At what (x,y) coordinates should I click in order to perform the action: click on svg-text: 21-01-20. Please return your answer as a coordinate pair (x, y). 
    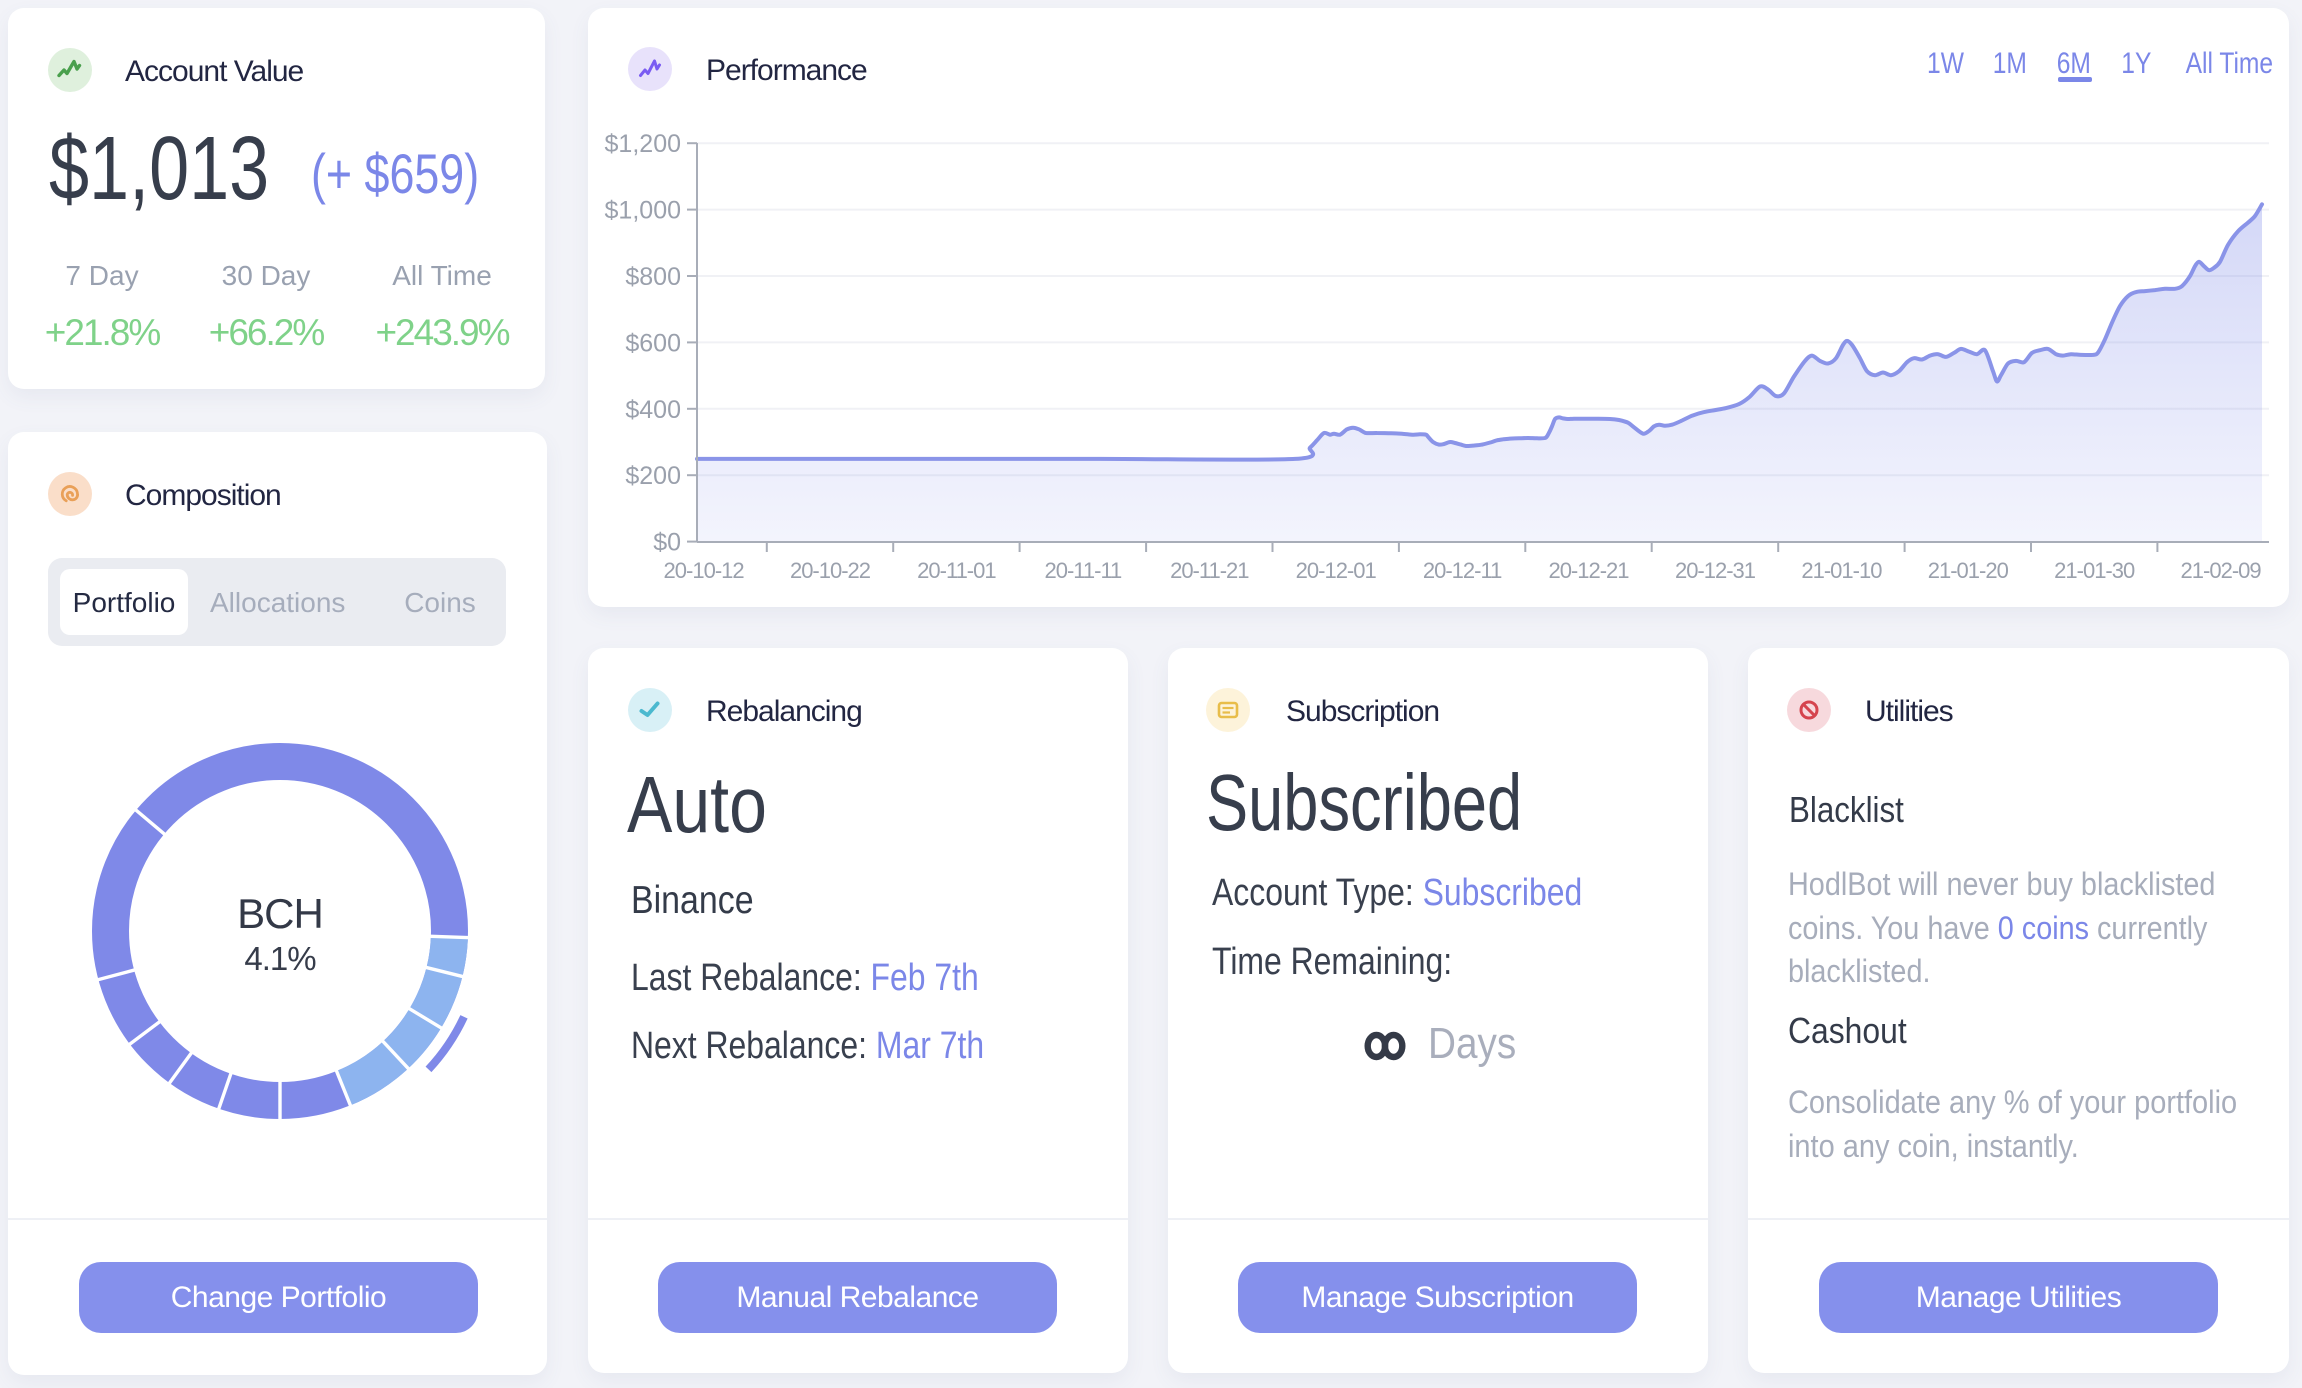
    Looking at the image, I should click on (1968, 570).